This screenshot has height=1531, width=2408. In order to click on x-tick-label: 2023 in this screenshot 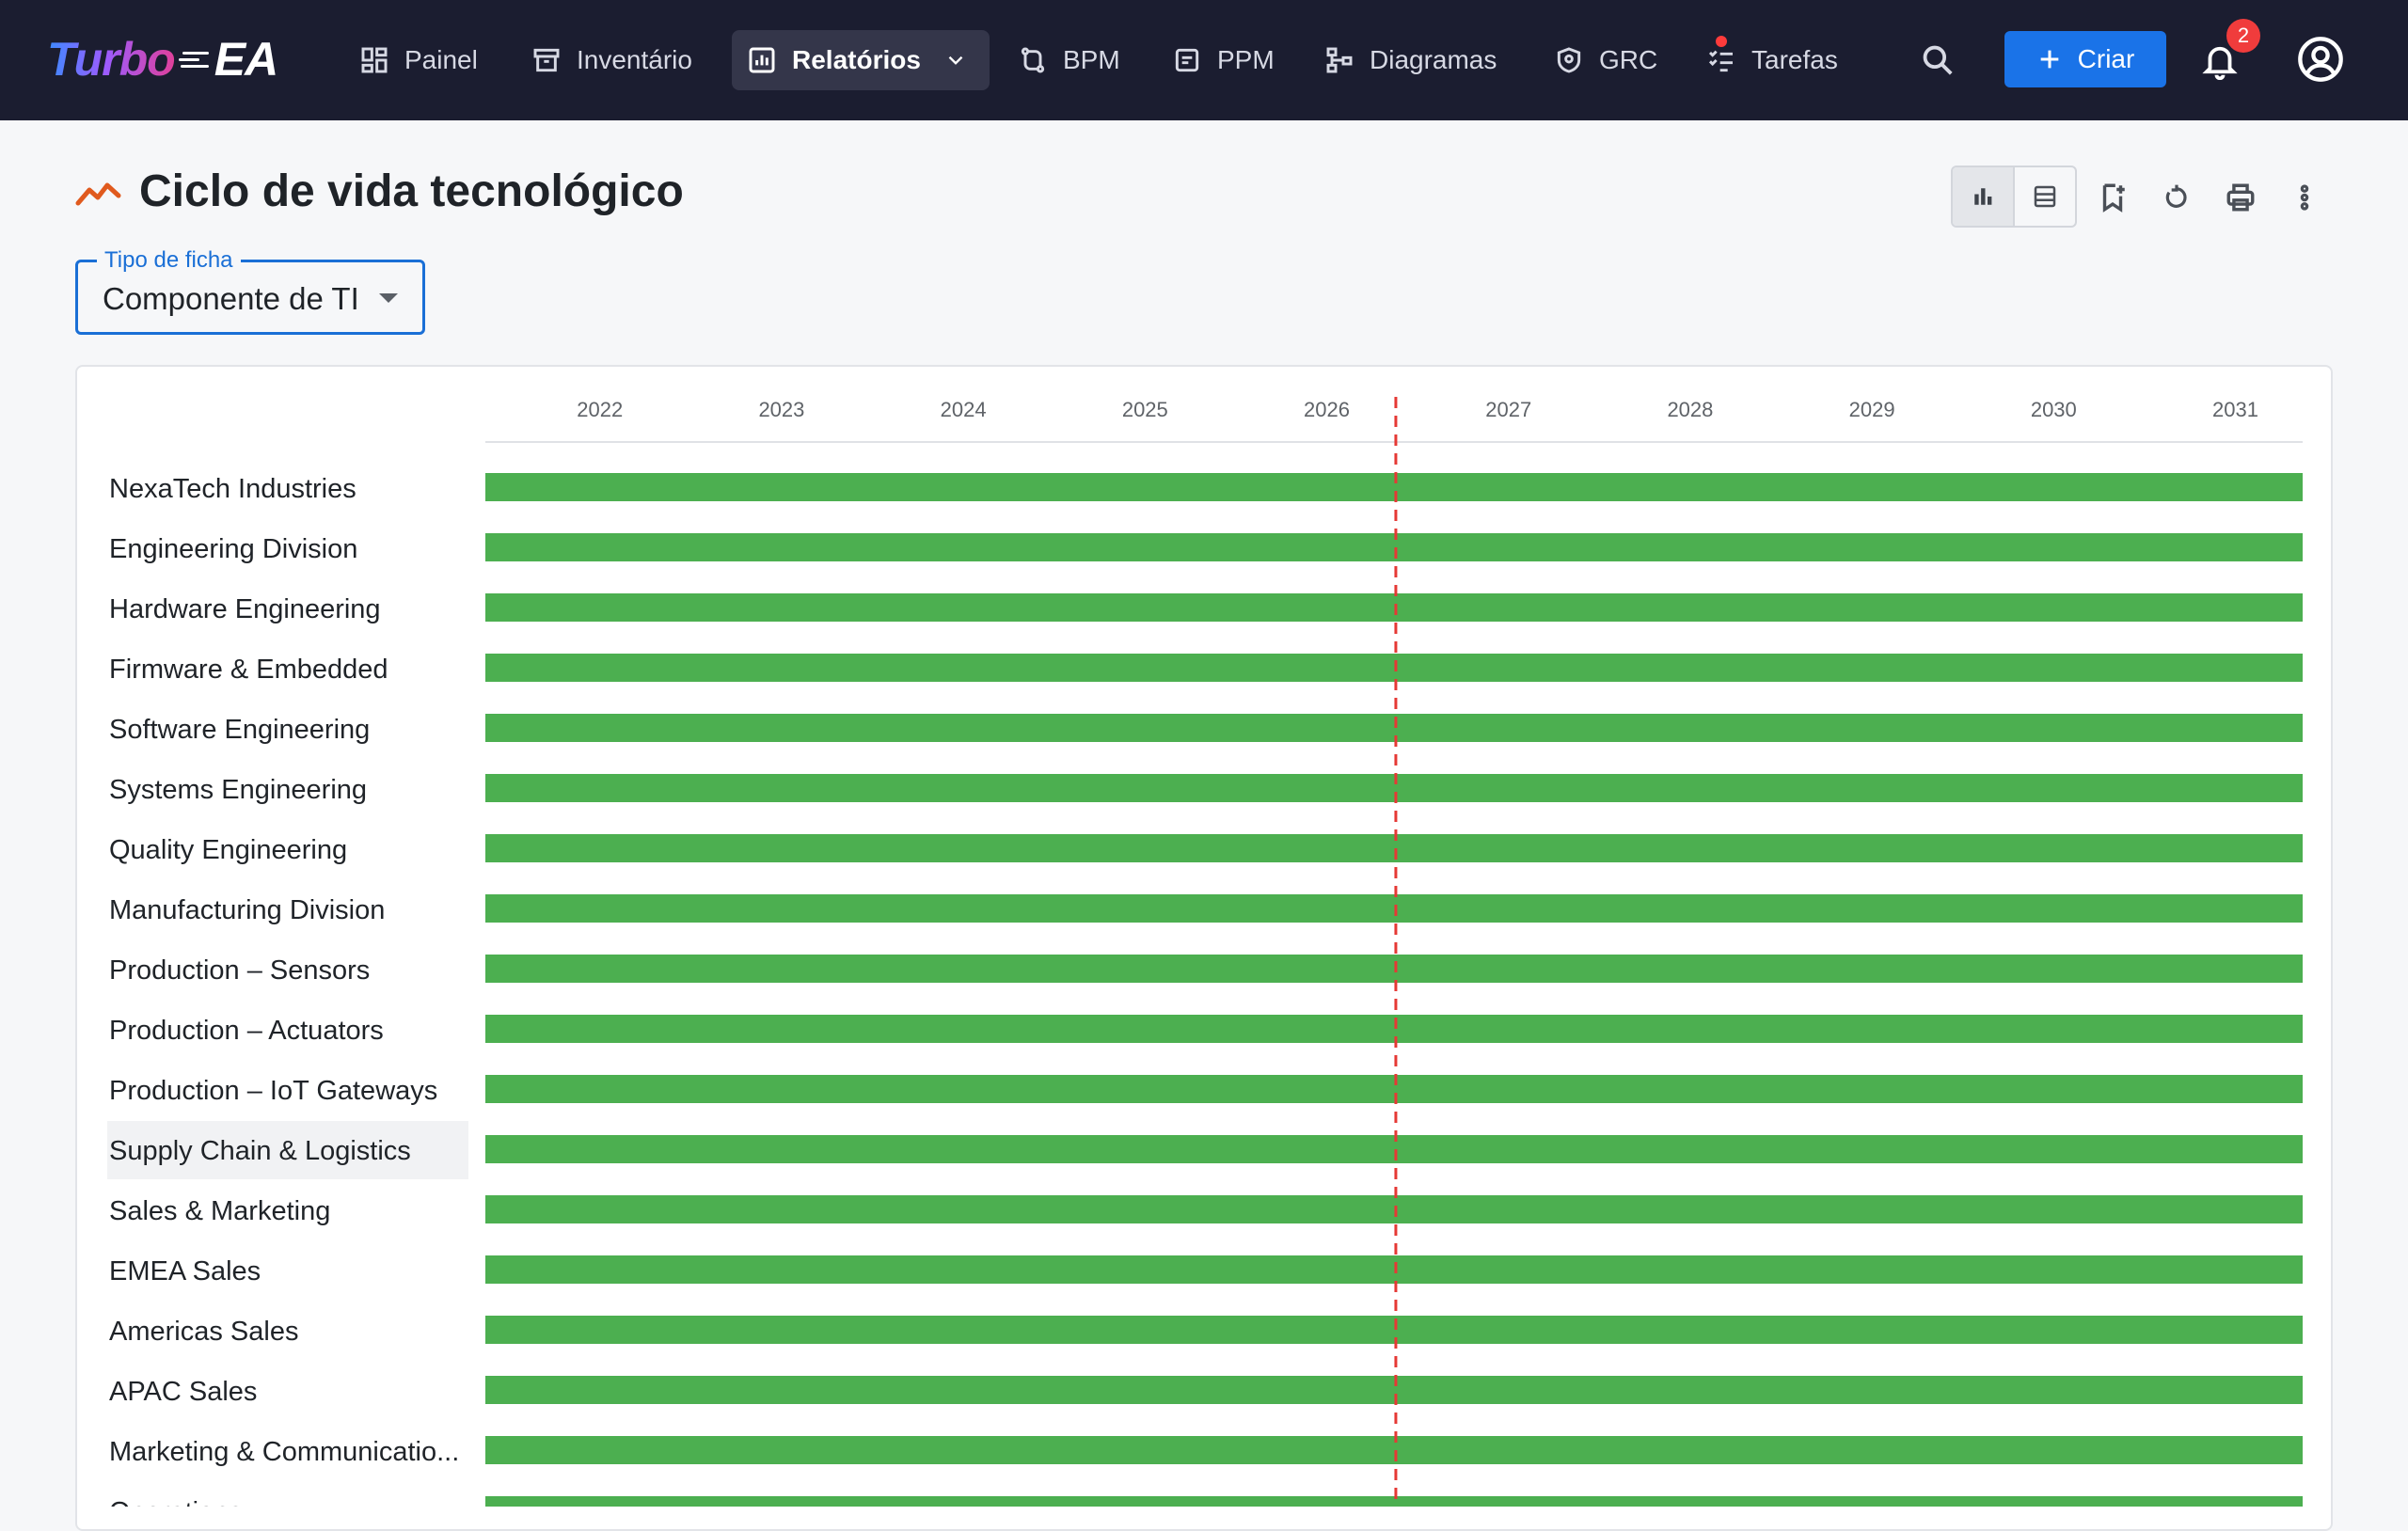, I will do `click(781, 409)`.